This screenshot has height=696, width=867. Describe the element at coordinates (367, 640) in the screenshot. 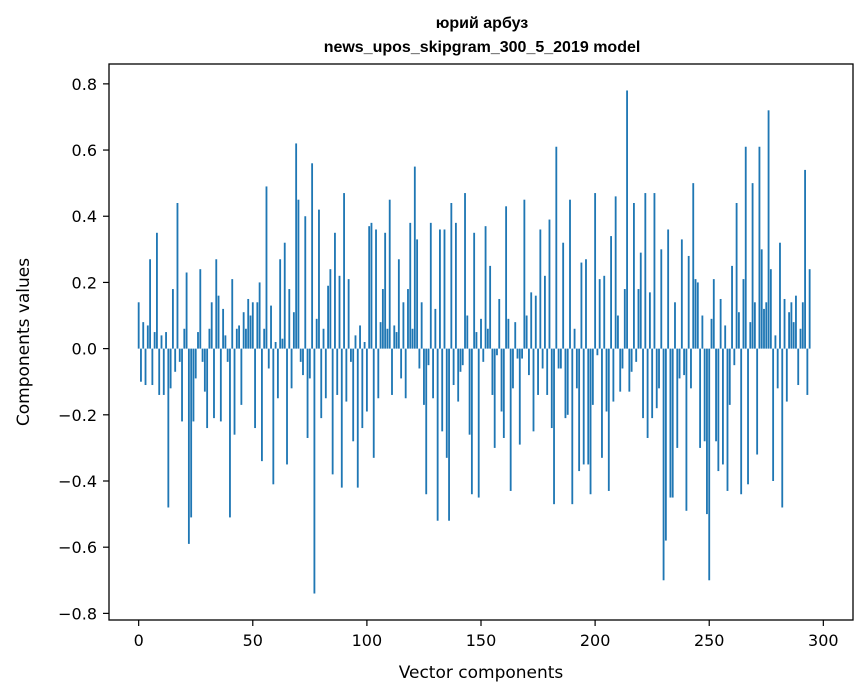

I see `x-tick-label: 100` at that location.